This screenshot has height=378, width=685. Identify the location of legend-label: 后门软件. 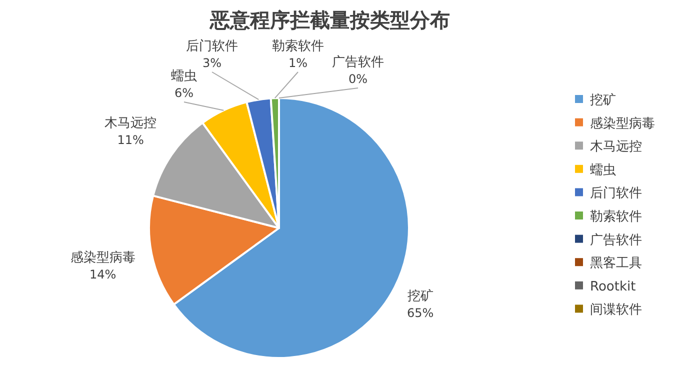
(616, 193).